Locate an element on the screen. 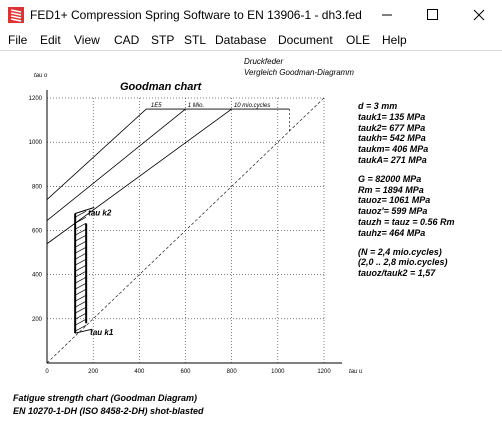 This screenshot has width=502, height=421. y-tick-label: 1000 is located at coordinates (36, 143).